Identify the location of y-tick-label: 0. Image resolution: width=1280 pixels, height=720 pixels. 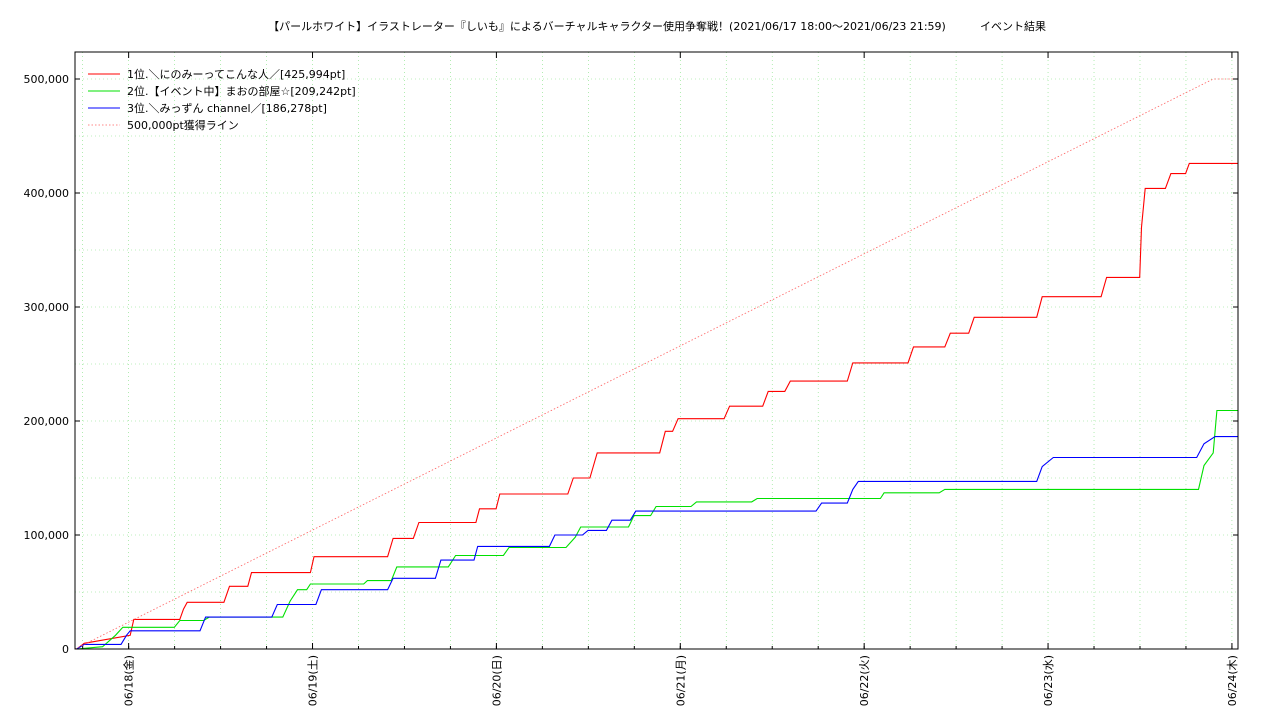
(65, 649).